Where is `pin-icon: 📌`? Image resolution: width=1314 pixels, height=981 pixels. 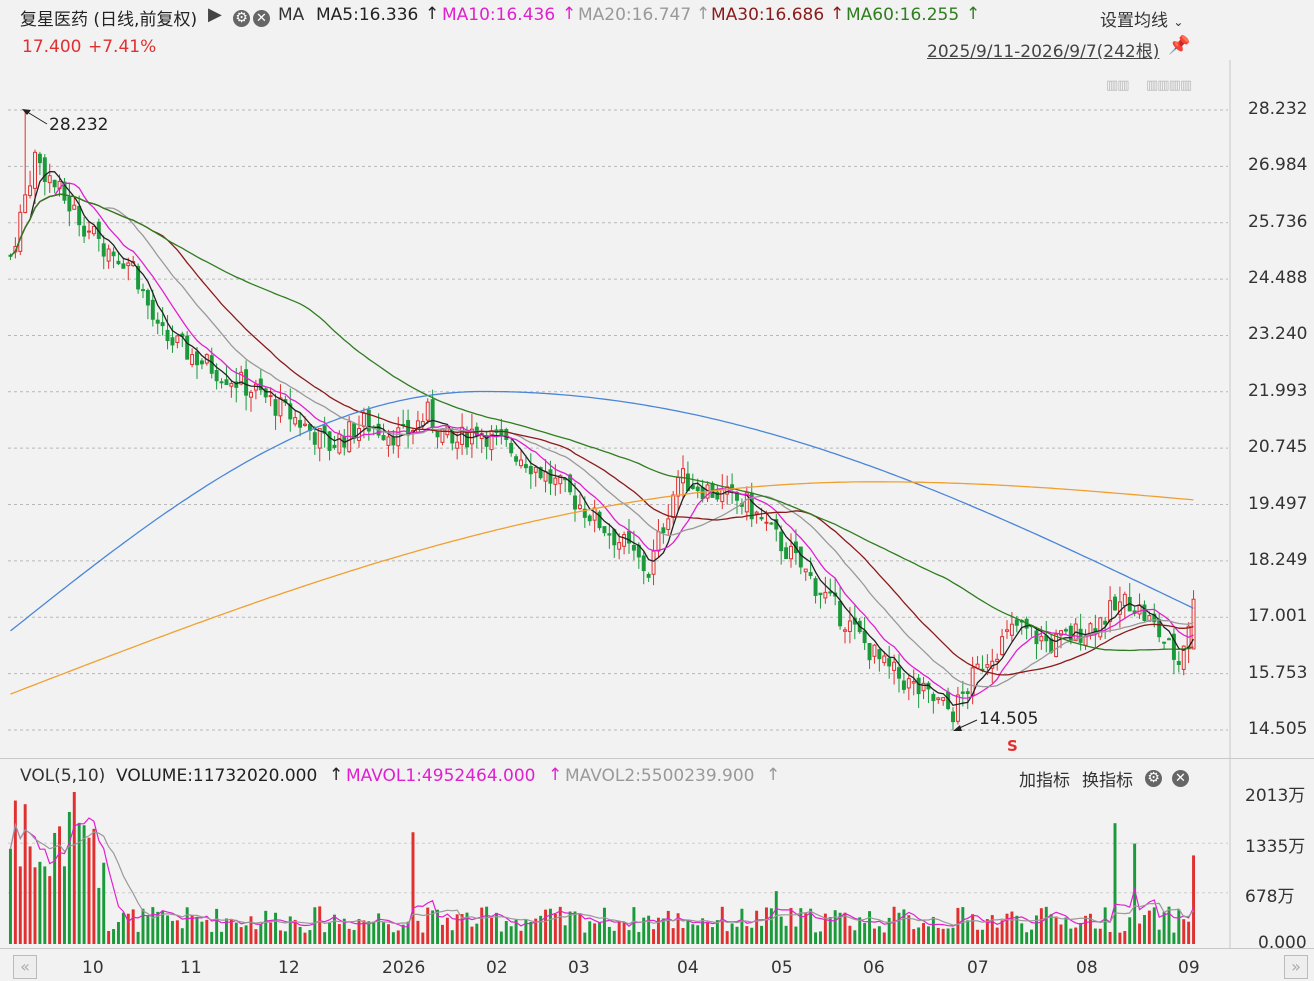 pin-icon: 📌 is located at coordinates (1179, 45).